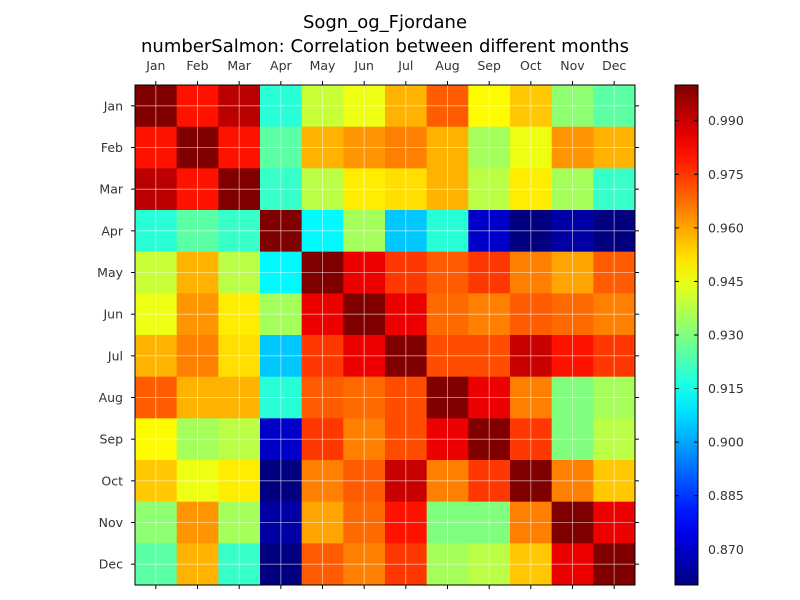 This screenshot has height=600, width=800. I want to click on y-tick-label: Aug, so click(111, 397).